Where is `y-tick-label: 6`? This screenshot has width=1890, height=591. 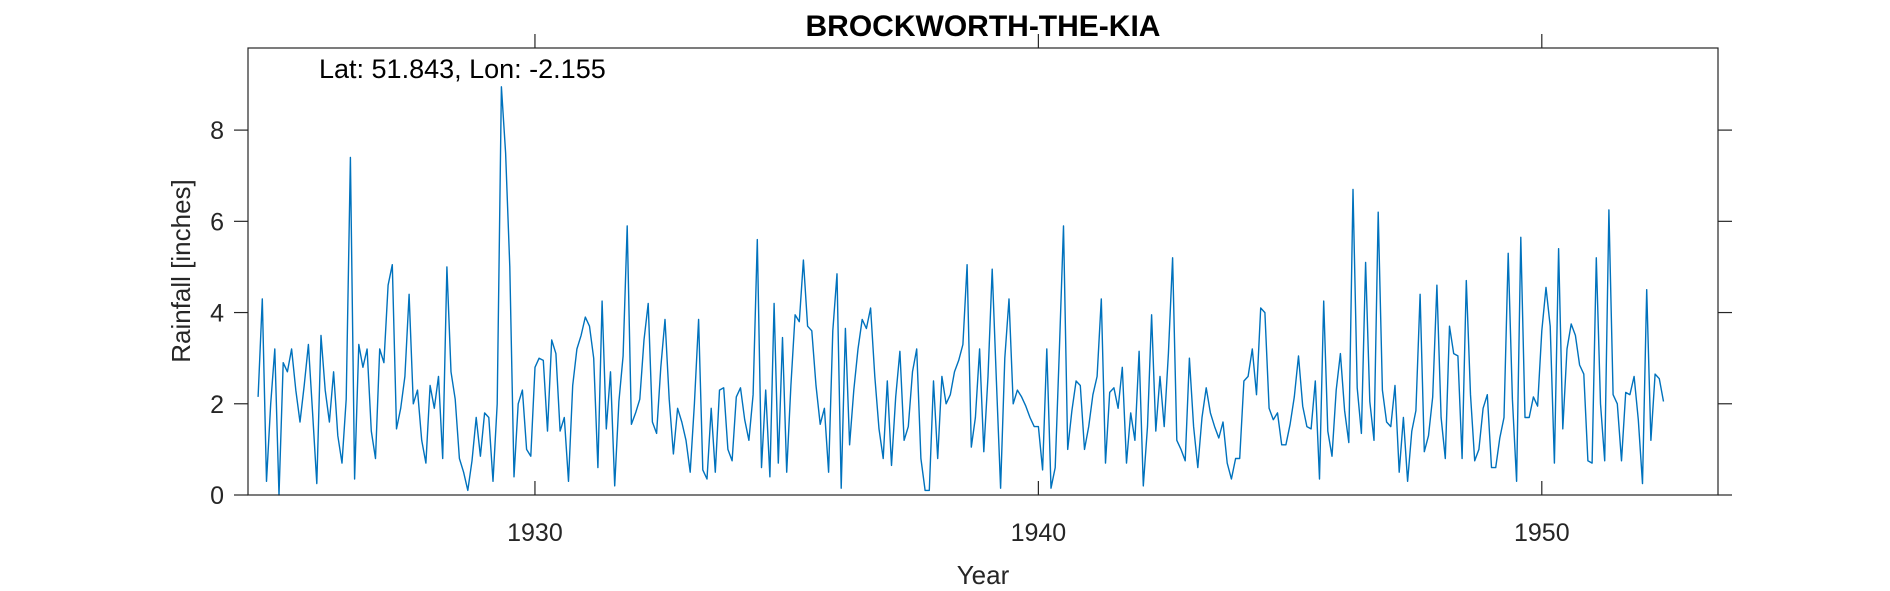
y-tick-label: 6 is located at coordinates (217, 222).